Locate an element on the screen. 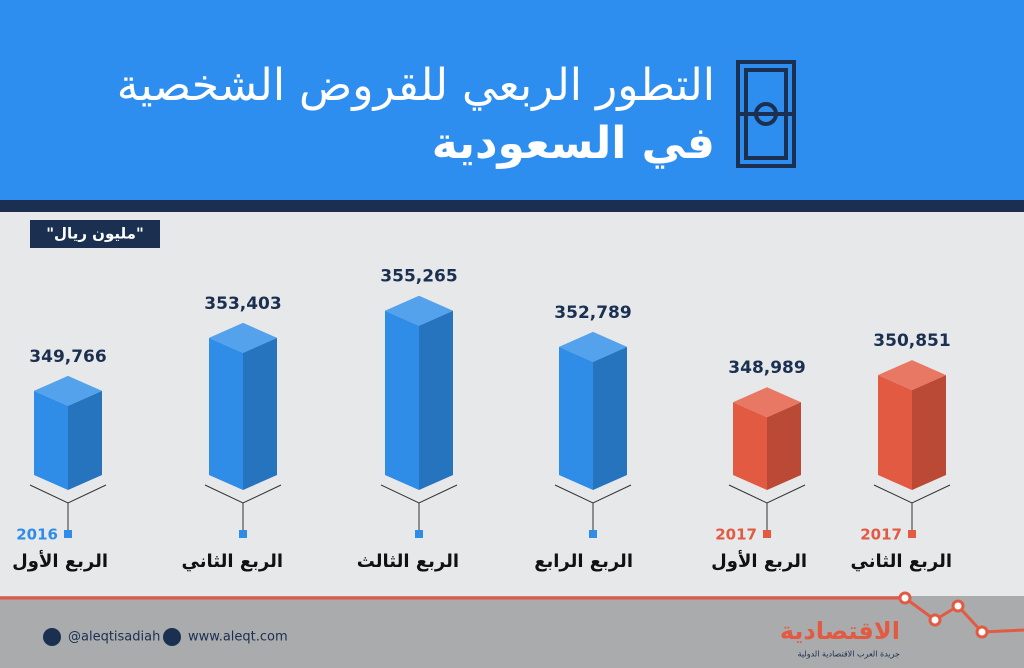 This screenshot has width=1024, height=668. web-icon is located at coordinates (172, 637).